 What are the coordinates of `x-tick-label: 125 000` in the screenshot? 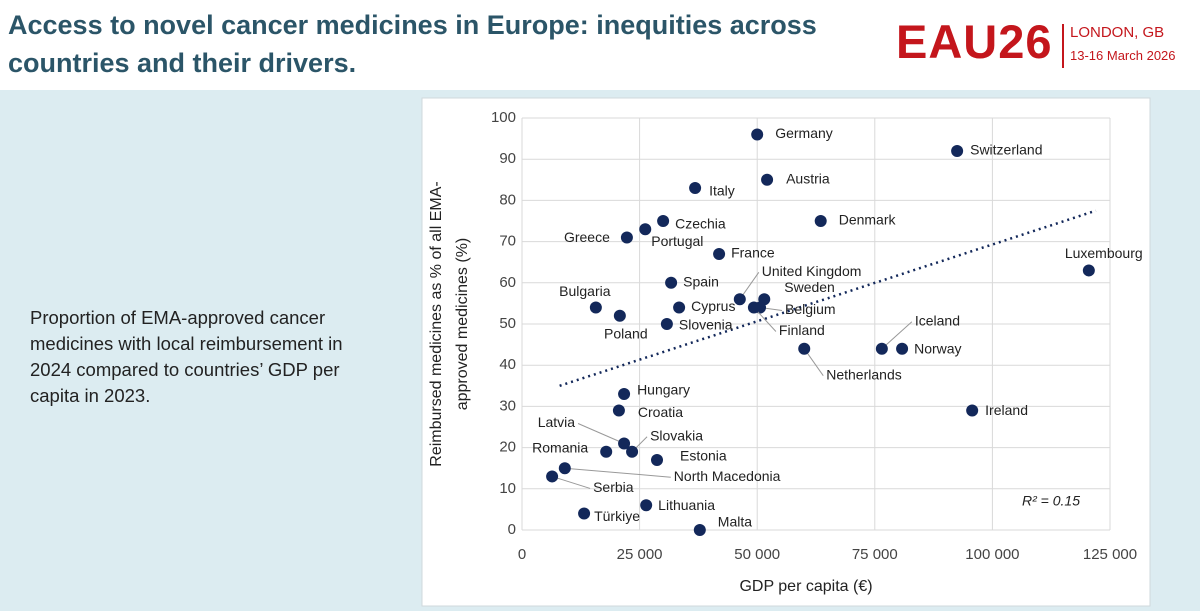 It's located at (1110, 554).